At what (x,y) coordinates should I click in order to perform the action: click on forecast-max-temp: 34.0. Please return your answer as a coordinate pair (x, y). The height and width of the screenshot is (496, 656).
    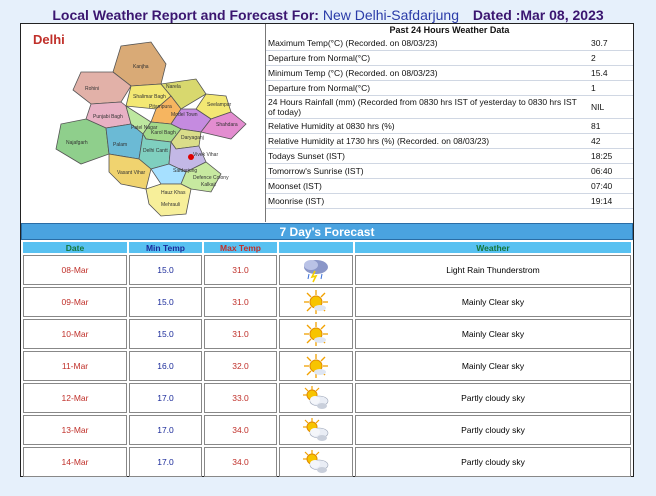
    Looking at the image, I should click on (240, 430).